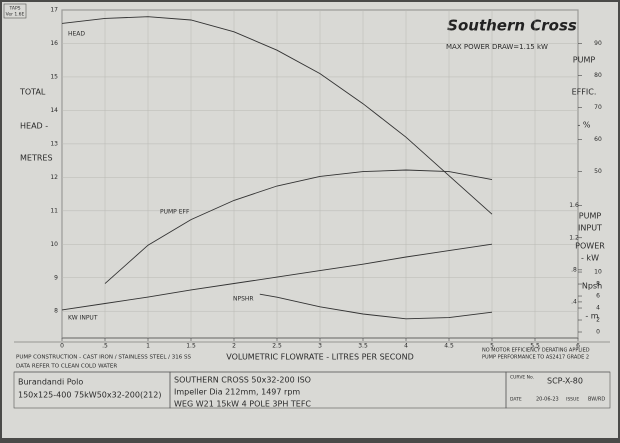 The image size is (620, 443). Describe the element at coordinates (558, 390) in the screenshot. I see `curve-box` at that location.